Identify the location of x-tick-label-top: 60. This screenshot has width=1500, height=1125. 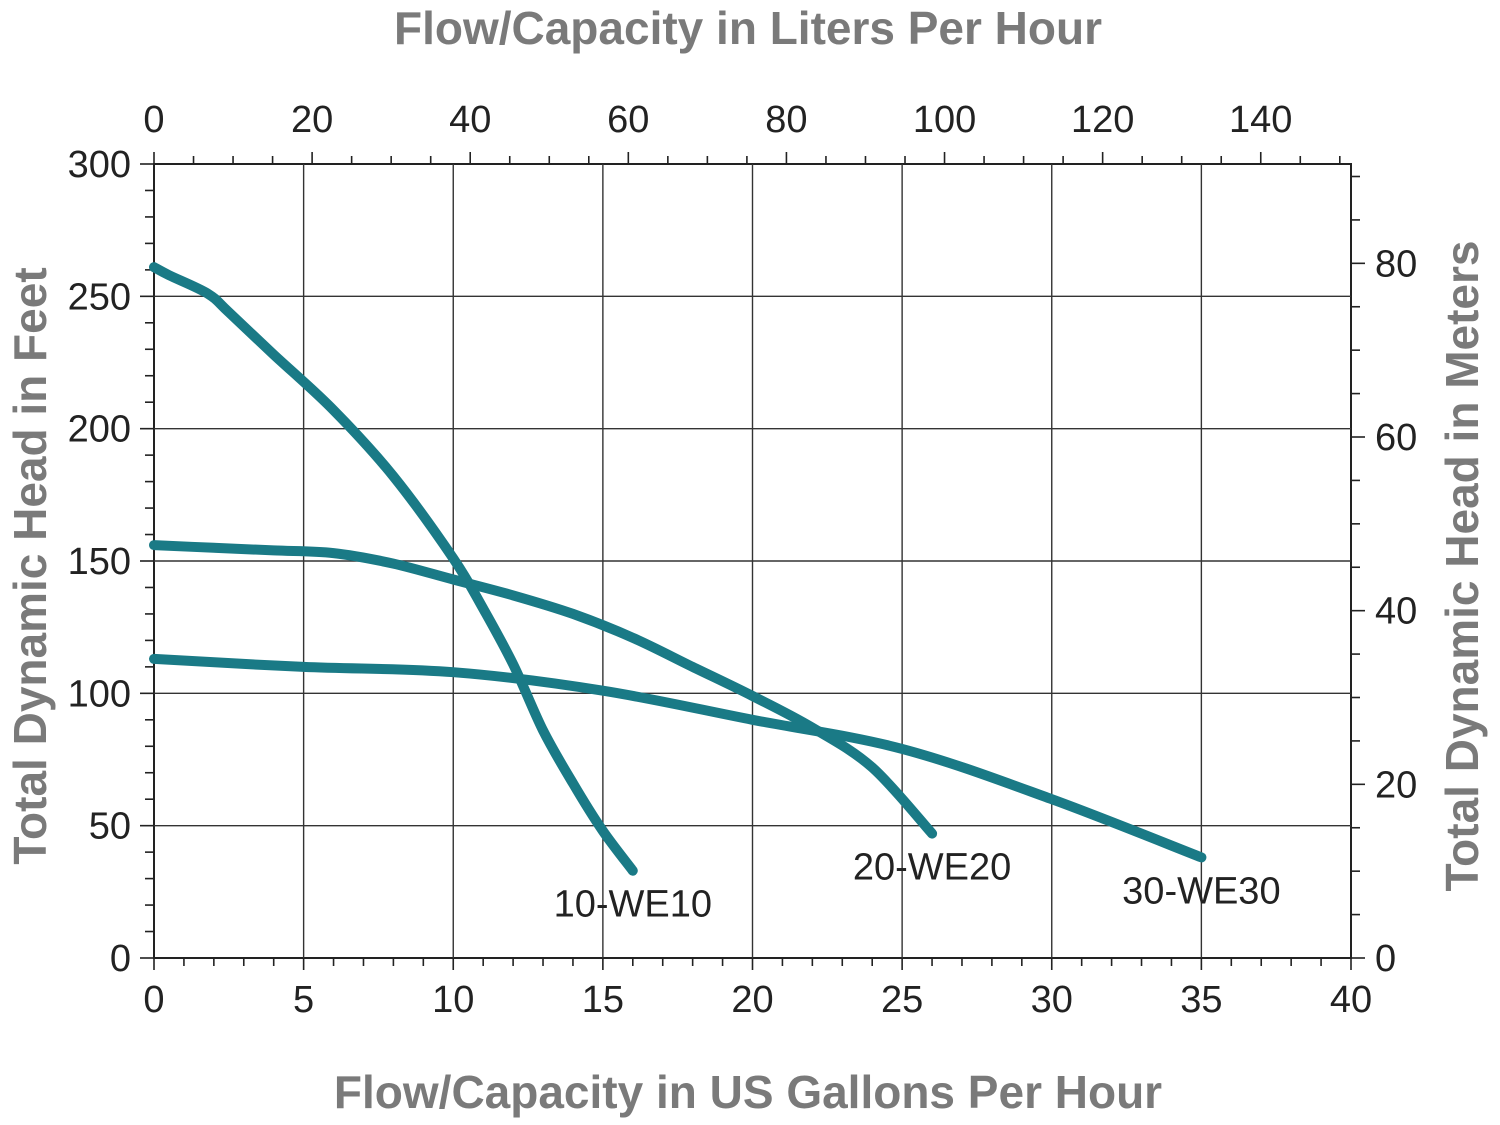
(628, 120).